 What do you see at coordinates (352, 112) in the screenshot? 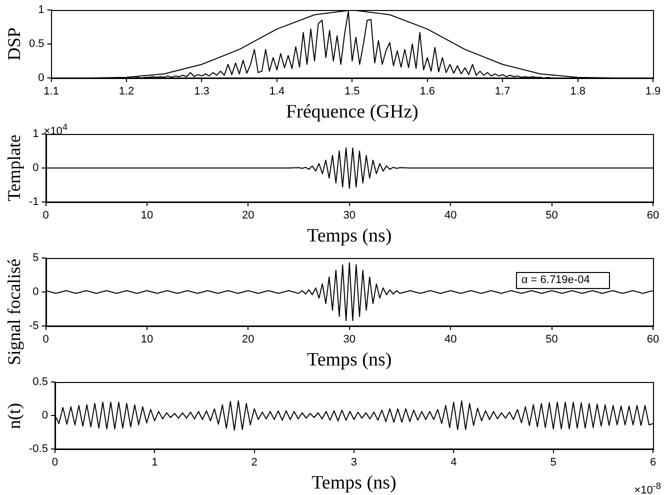
I see `x-axis-title: Fréquence (GHz)` at bounding box center [352, 112].